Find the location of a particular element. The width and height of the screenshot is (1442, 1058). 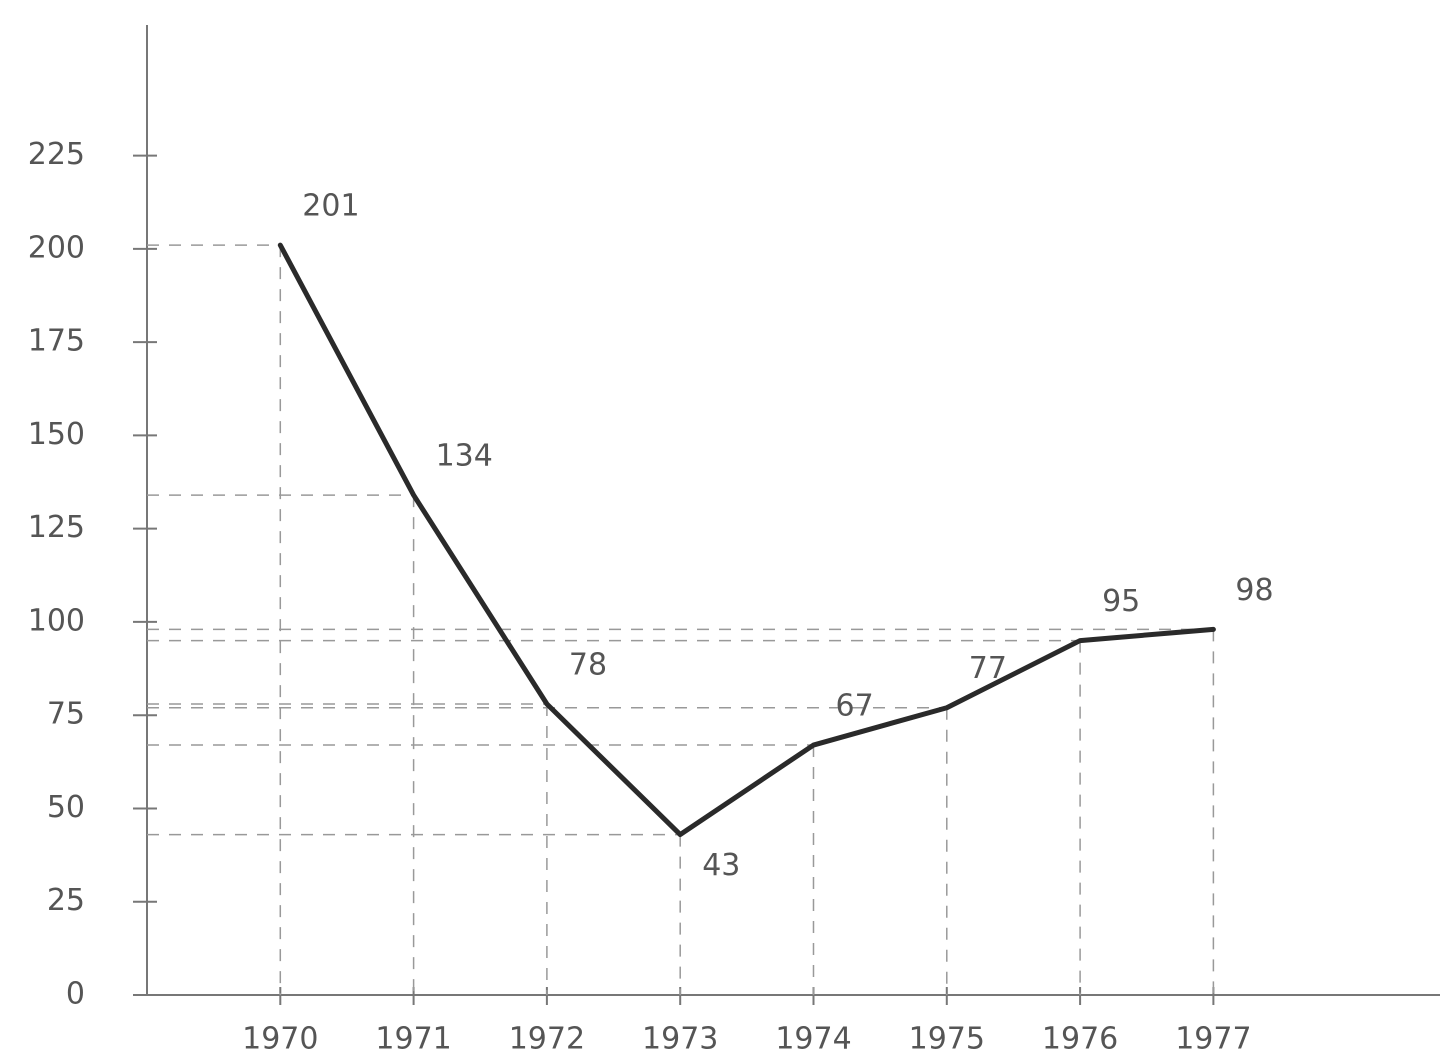

y-tick-label: 25 is located at coordinates (66, 900).